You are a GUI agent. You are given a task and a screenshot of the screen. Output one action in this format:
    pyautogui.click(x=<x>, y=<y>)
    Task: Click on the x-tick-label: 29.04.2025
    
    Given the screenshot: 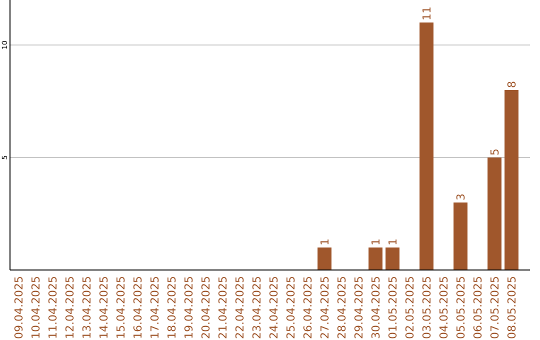 What is the action you would take?
    pyautogui.click(x=359, y=307)
    